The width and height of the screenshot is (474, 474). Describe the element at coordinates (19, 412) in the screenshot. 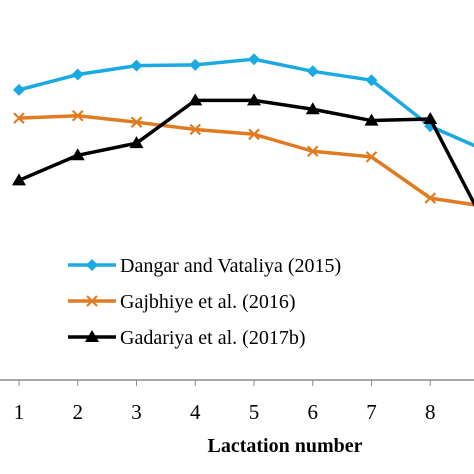

I see `x-tick-label: 1` at that location.